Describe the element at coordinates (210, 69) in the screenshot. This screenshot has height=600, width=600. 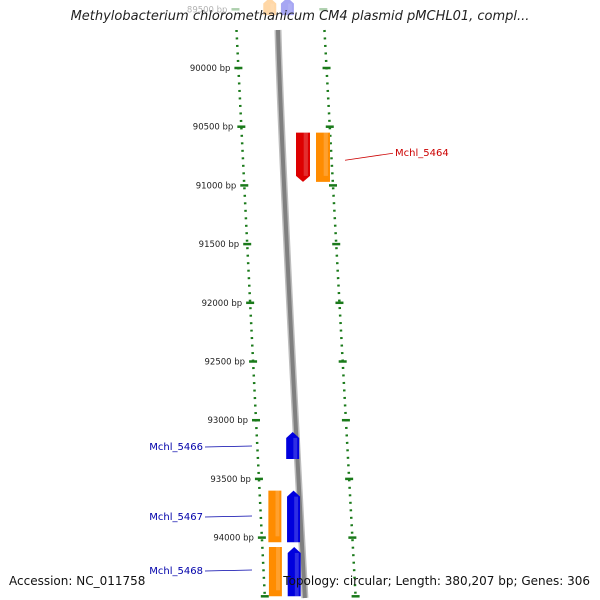
I see `tick-label: 90000 bp` at that location.